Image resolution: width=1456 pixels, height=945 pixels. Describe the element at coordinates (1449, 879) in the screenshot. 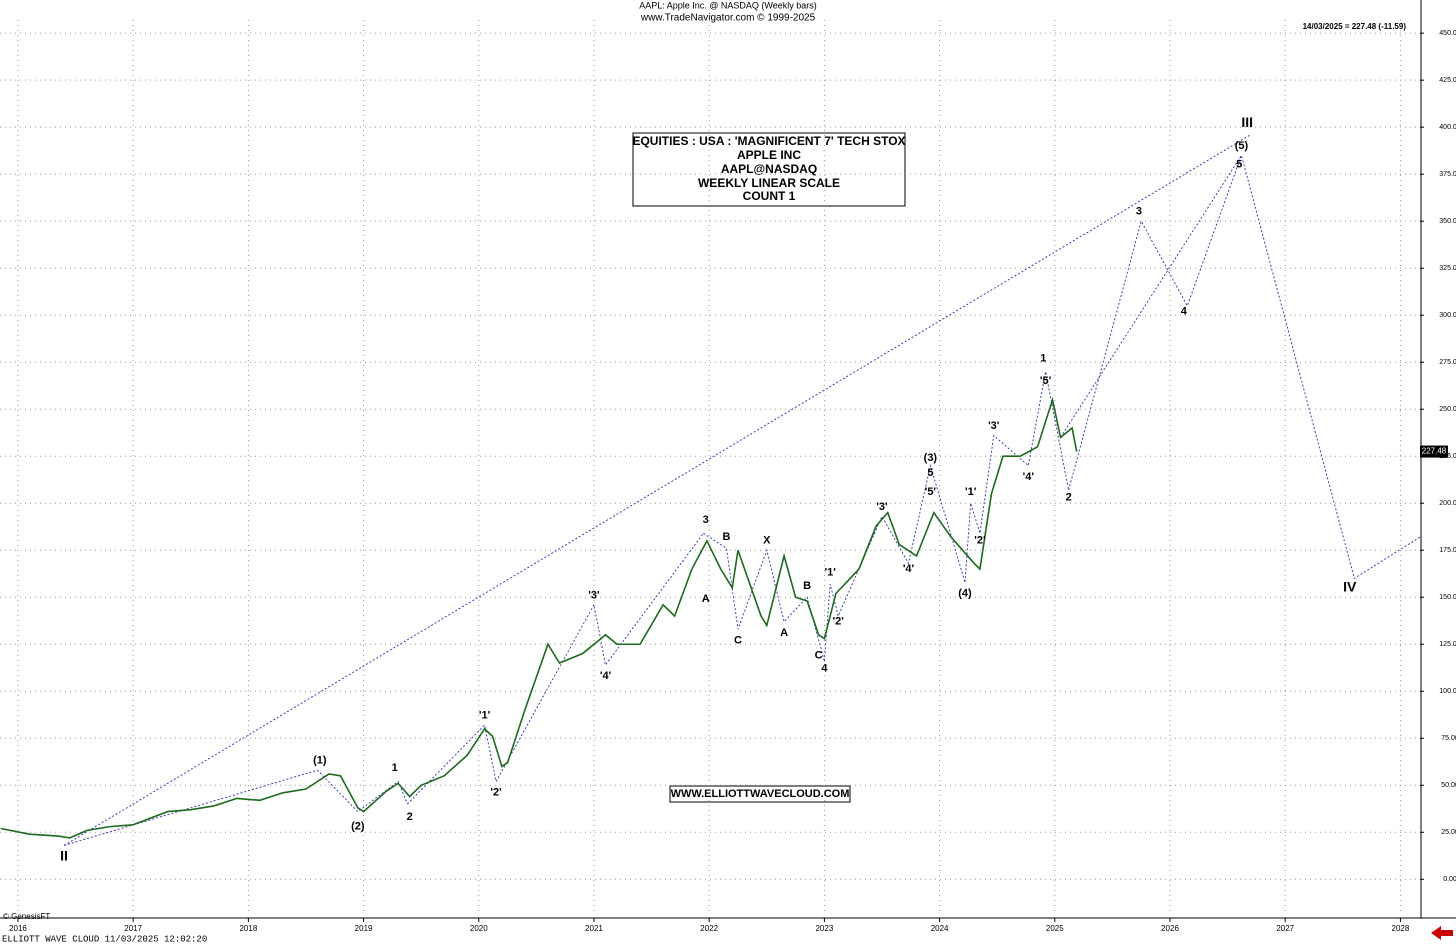

I see `y-tick-label: 0.00` at that location.